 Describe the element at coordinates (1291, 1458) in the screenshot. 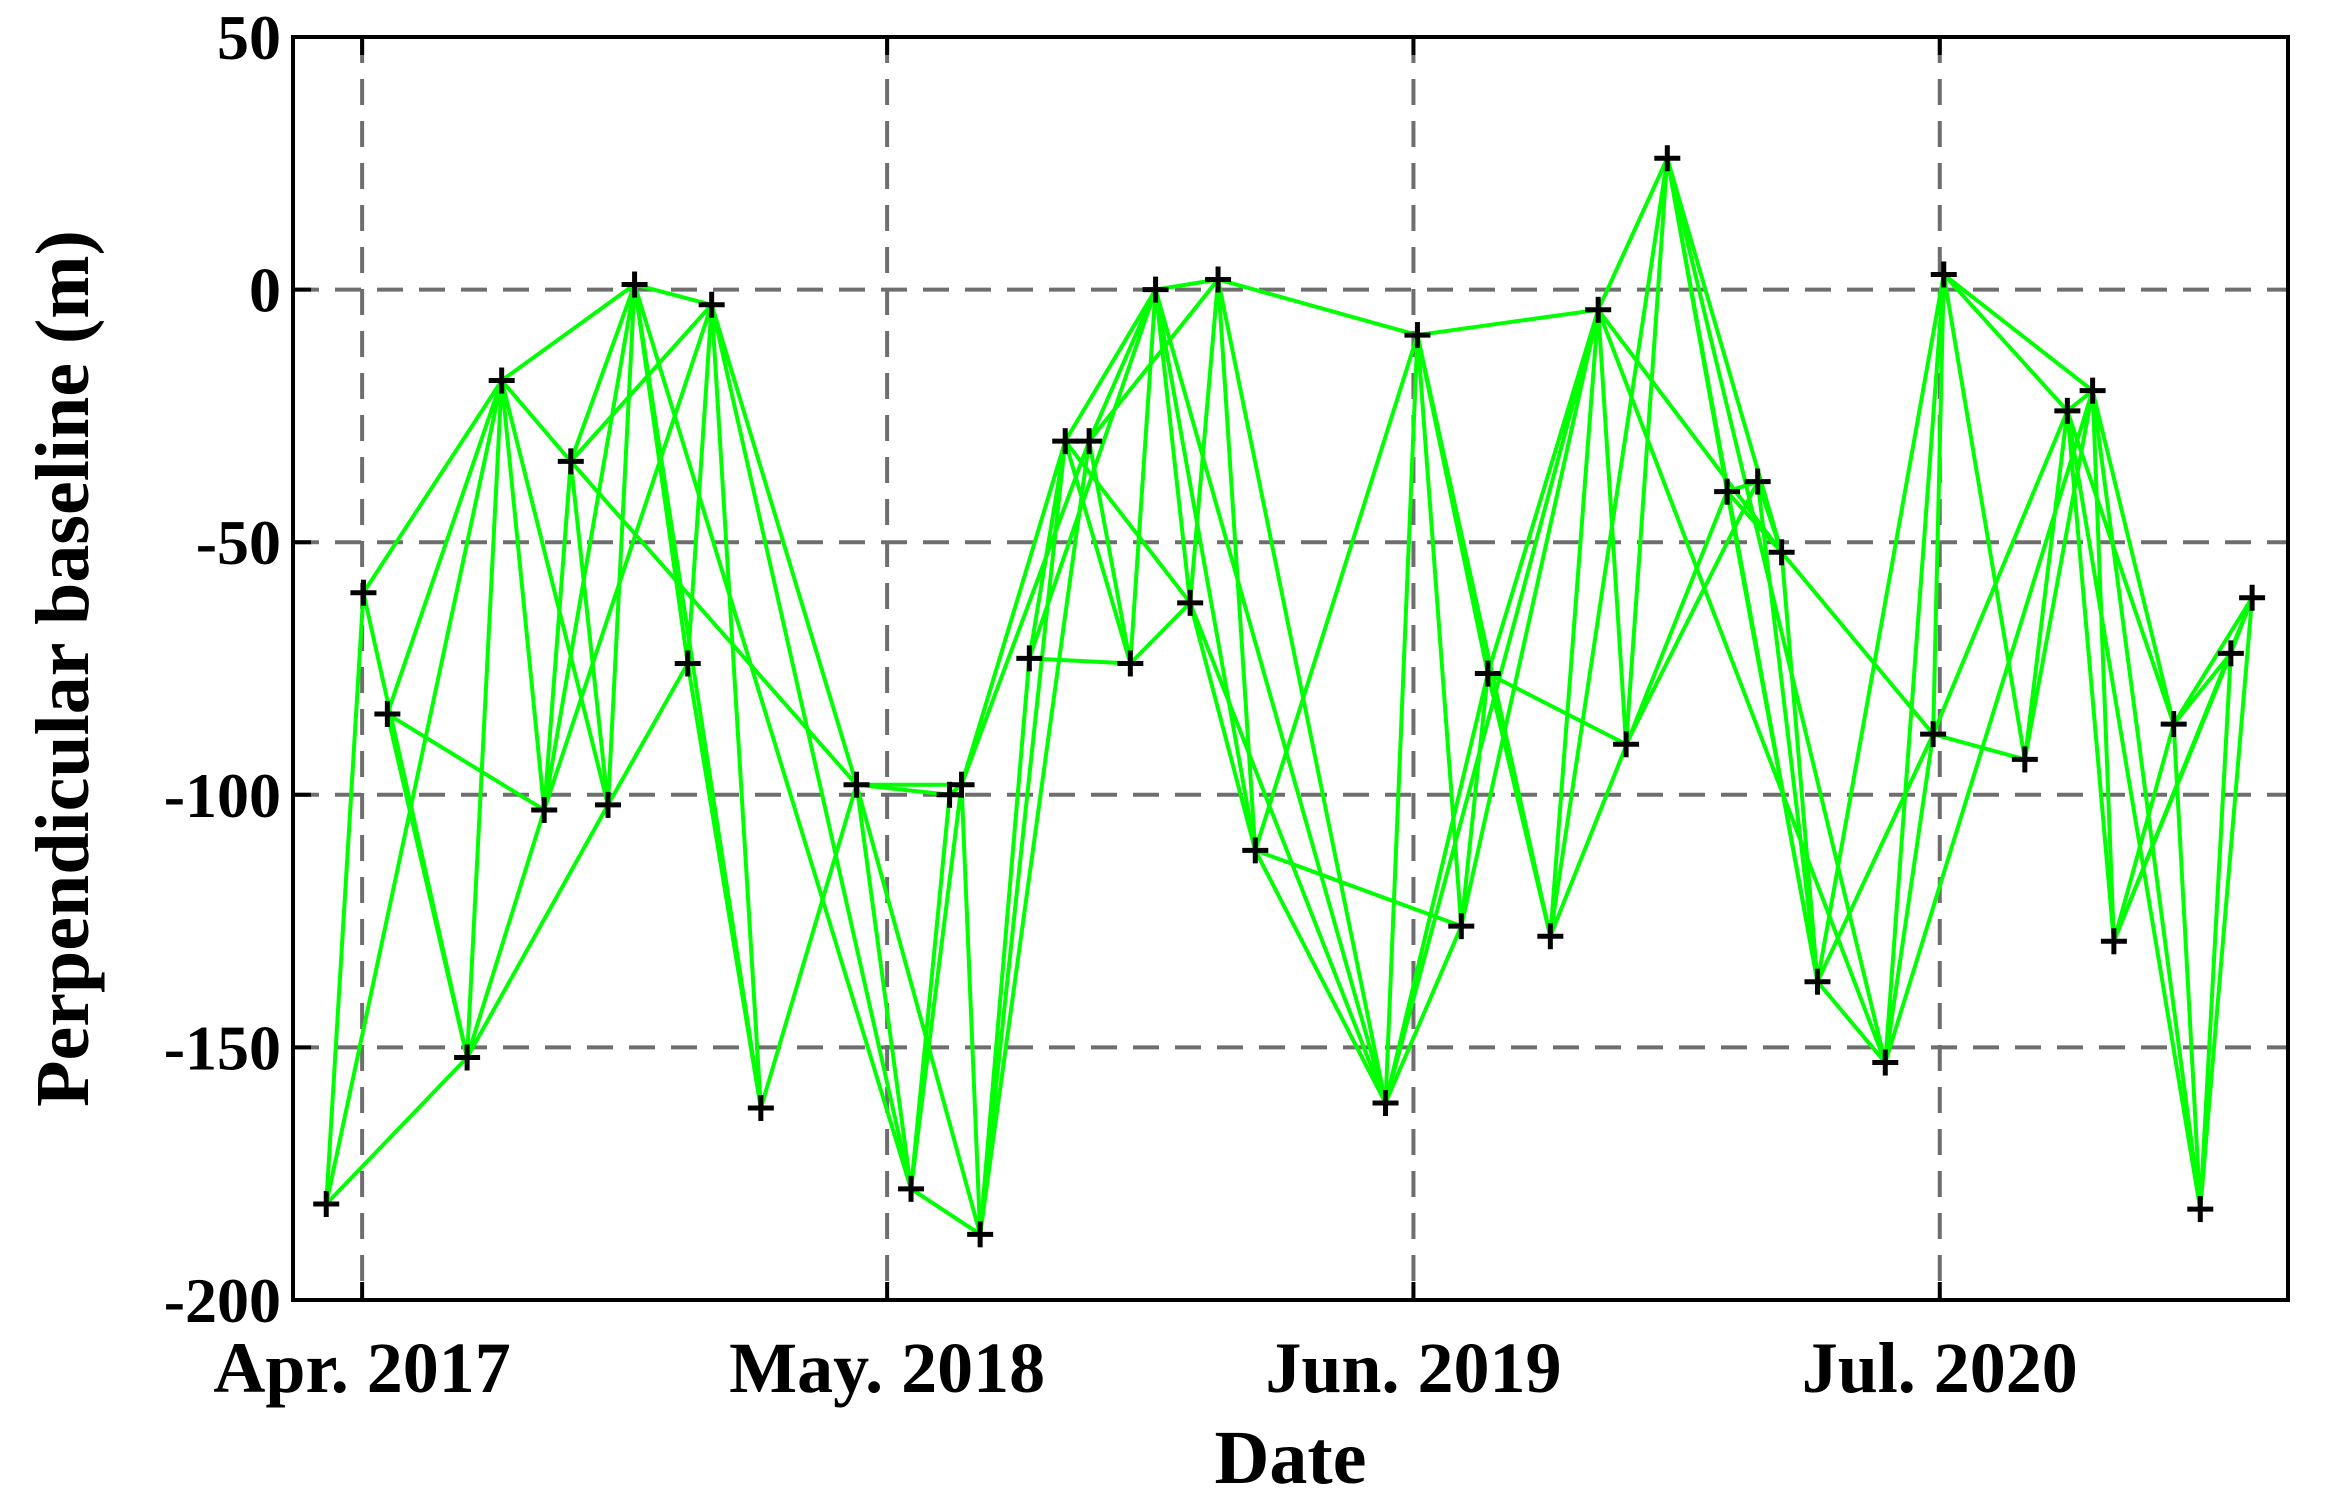

I see `x-axis-label: Date` at that location.